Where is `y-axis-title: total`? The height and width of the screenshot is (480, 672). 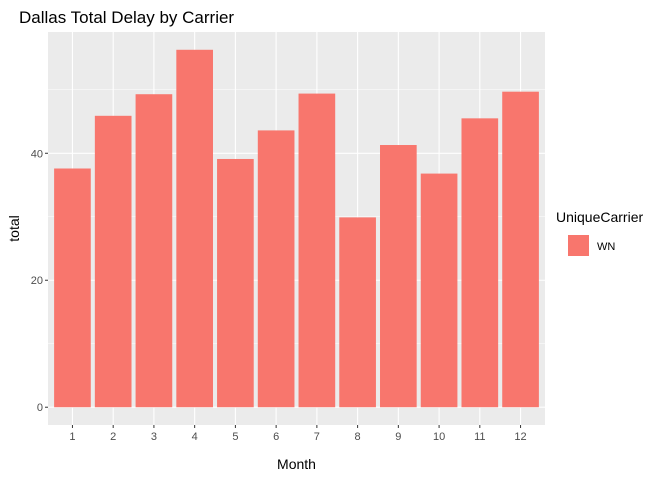
y-axis-title: total is located at coordinates (14, 228).